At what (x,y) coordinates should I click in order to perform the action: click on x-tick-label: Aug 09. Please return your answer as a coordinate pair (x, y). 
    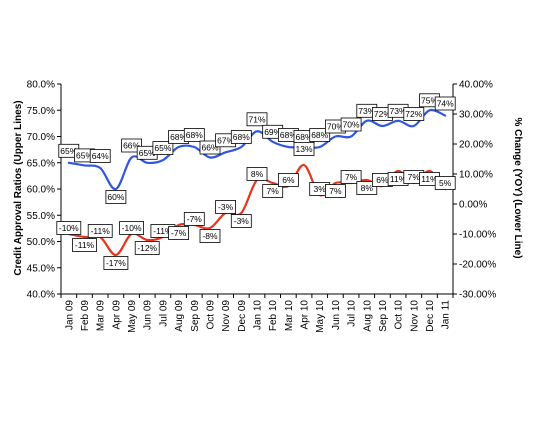
    Looking at the image, I should click on (179, 316).